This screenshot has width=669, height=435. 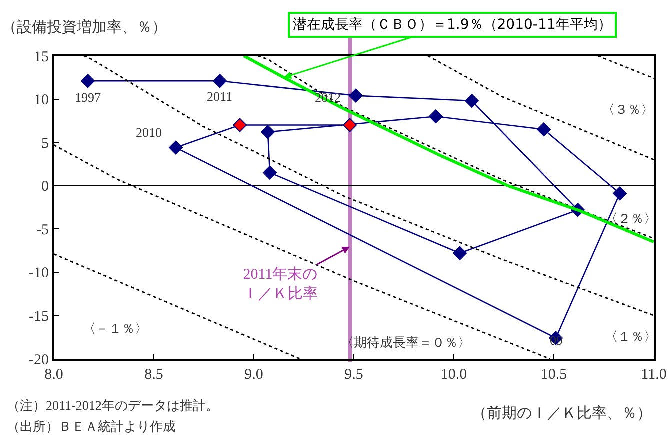 I want to click on y-tick-label: -15, so click(x=39, y=316).